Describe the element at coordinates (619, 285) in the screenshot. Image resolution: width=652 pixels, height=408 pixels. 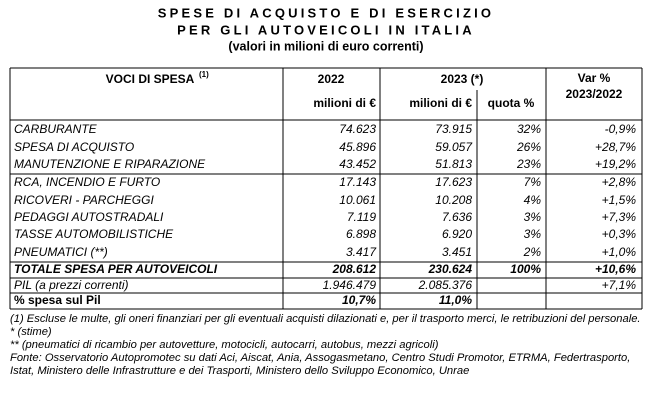
I see `cell: +7,1%` at that location.